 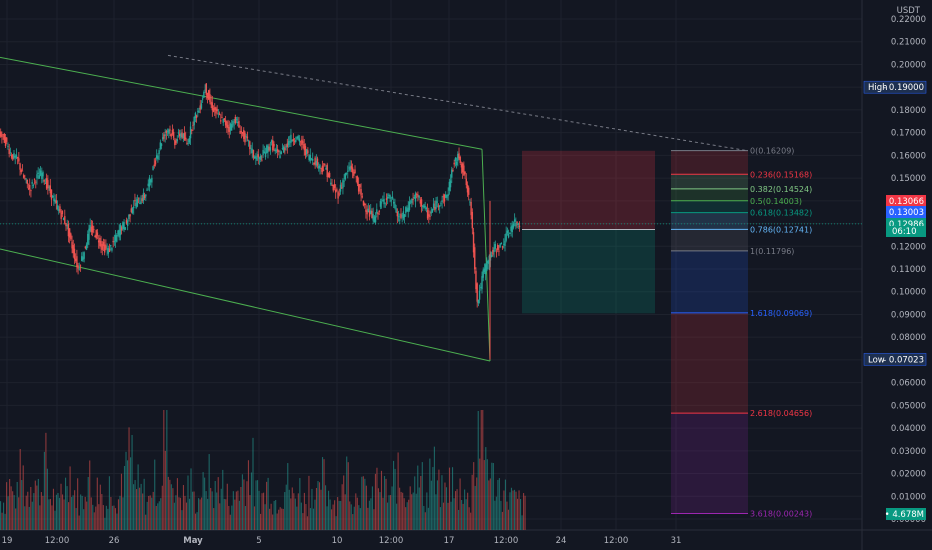 What do you see at coordinates (906, 231) in the screenshot?
I see `countdown-tag: 06:10` at bounding box center [906, 231].